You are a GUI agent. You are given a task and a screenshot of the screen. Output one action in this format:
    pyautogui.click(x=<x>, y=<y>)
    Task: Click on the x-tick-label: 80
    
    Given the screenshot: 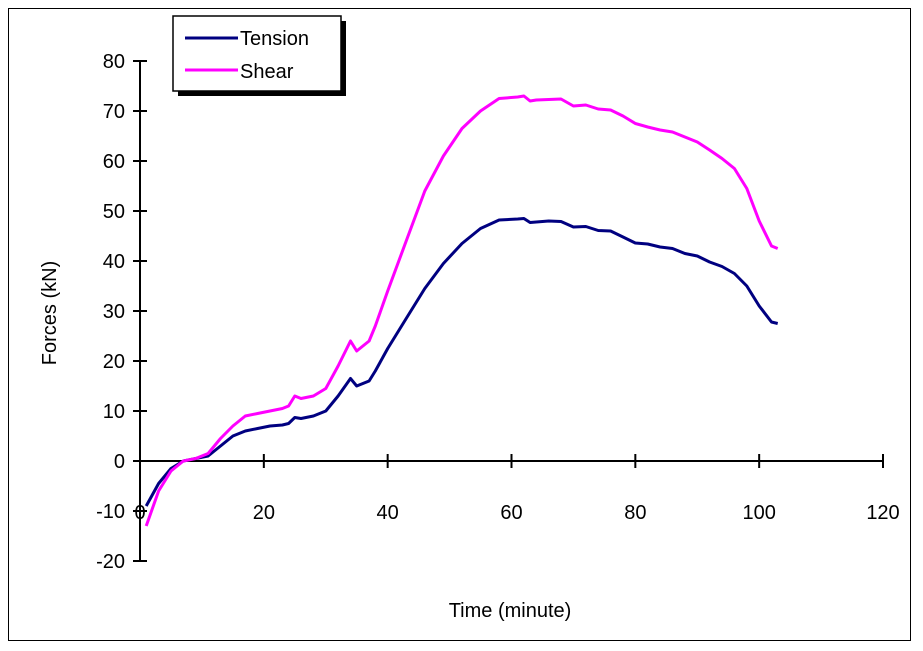 What is the action you would take?
    pyautogui.click(x=635, y=513)
    